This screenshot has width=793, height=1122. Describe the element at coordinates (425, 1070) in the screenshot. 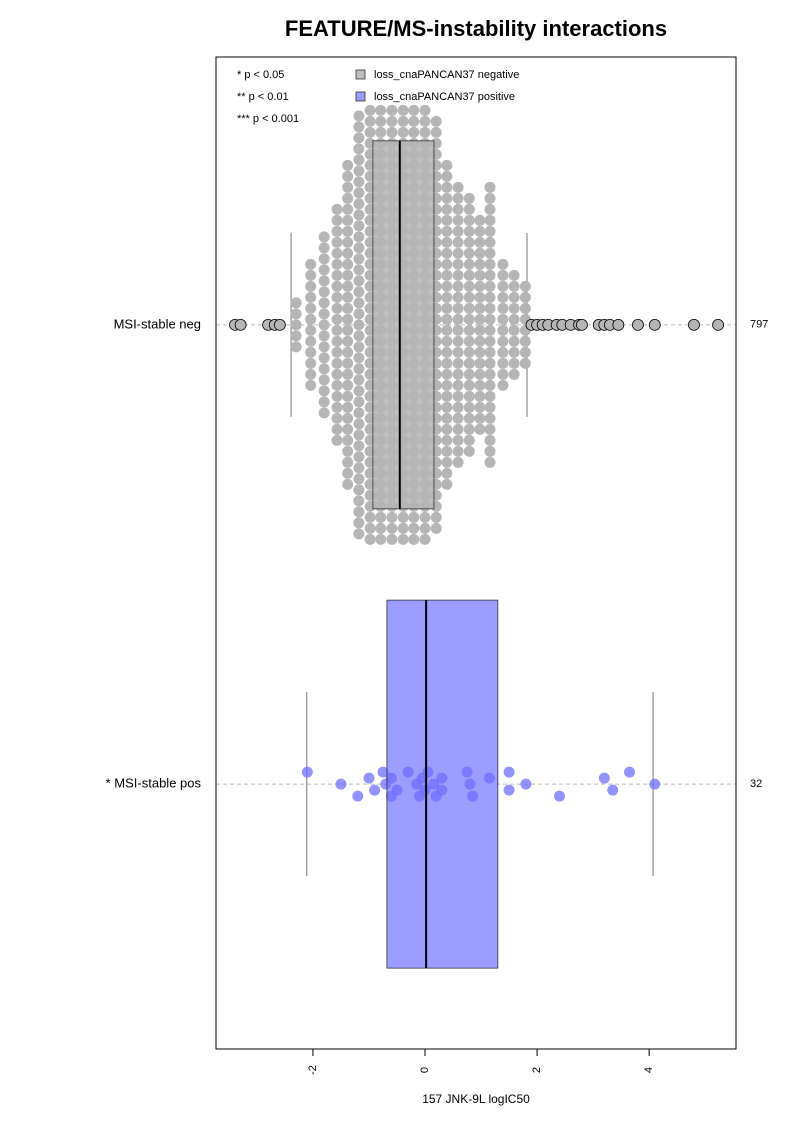

I see `x-tick-label: 0` at that location.